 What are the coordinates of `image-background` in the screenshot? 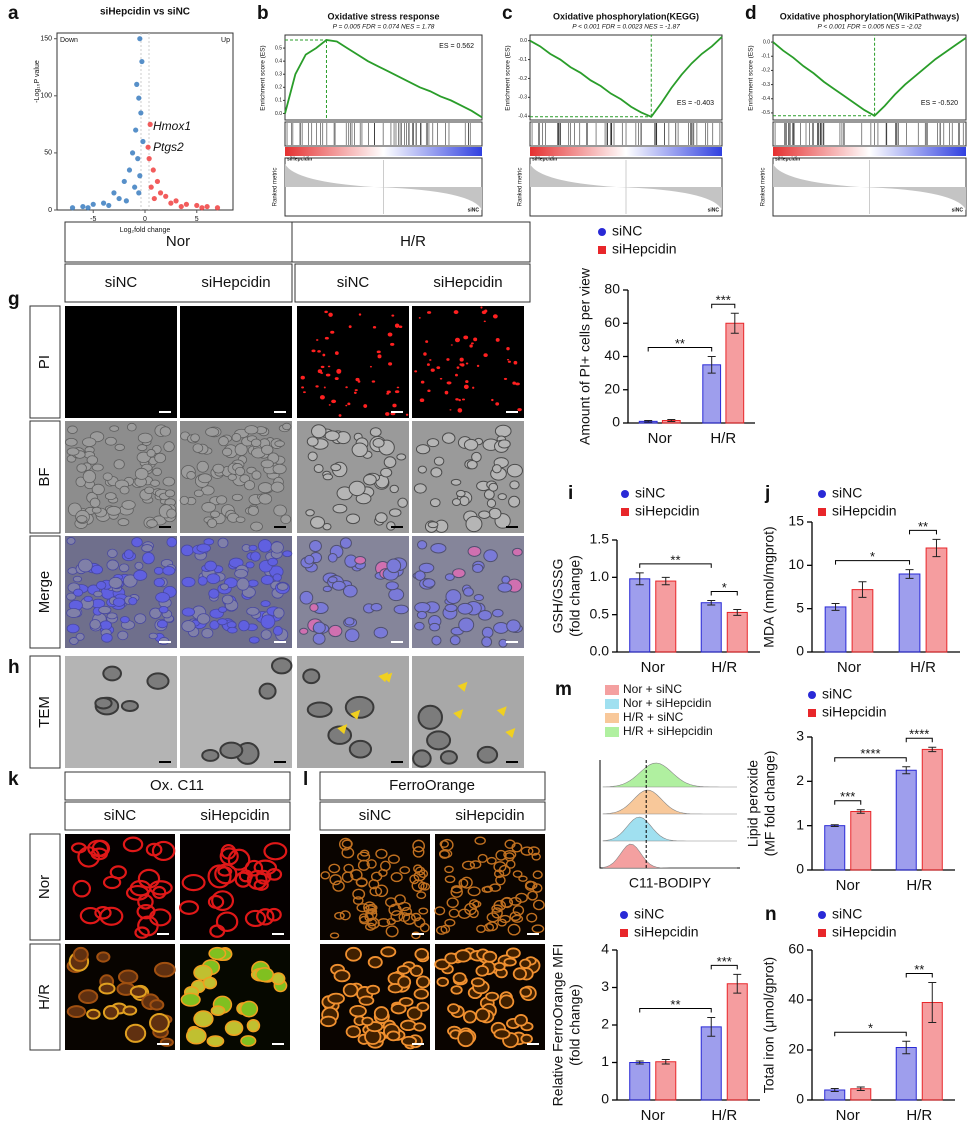 It's located at (353, 362).